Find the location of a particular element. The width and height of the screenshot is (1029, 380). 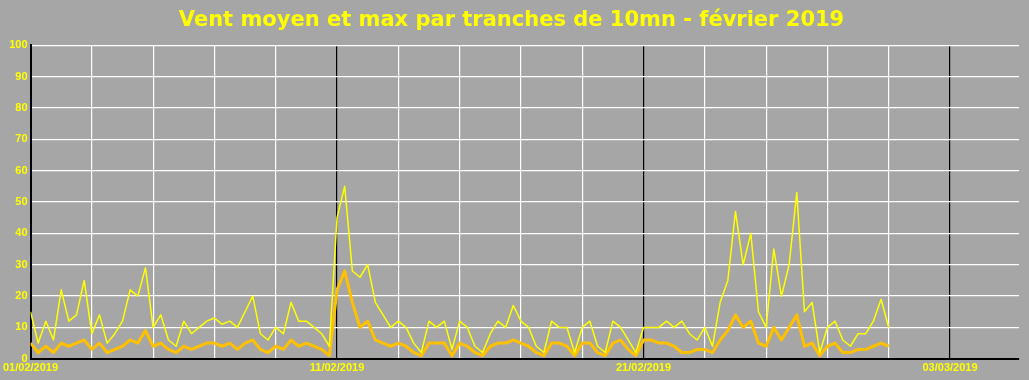

y-tick-label: 100 is located at coordinates (18, 44).